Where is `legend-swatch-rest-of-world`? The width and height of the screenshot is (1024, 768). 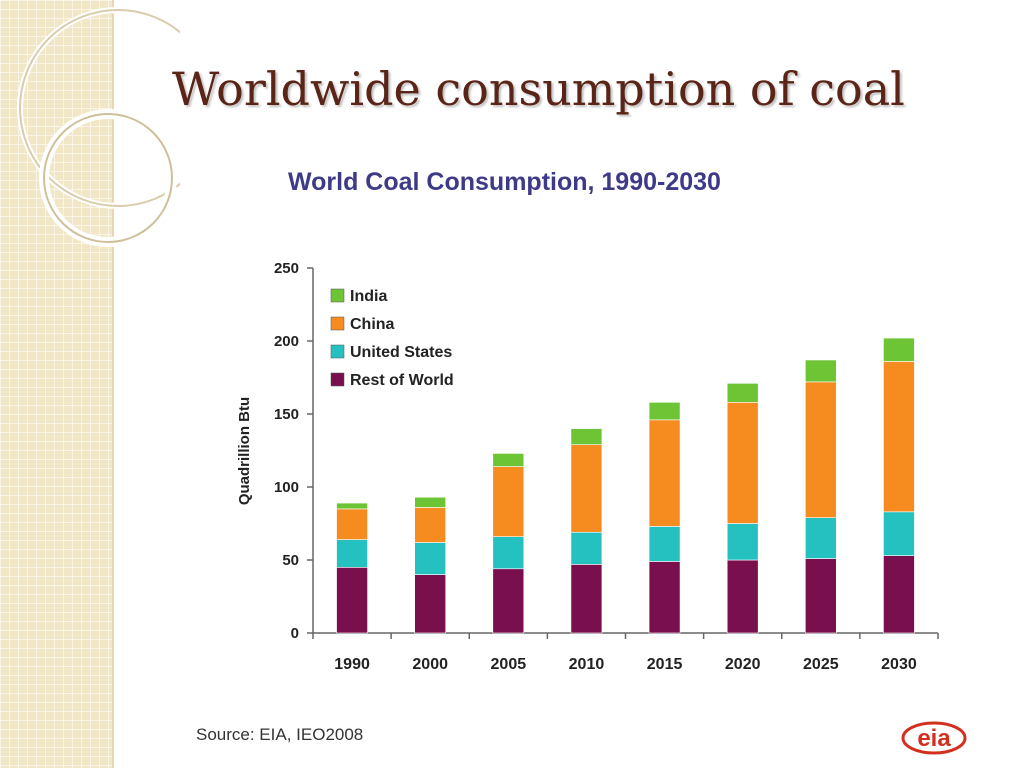
legend-swatch-rest-of-world is located at coordinates (337, 379).